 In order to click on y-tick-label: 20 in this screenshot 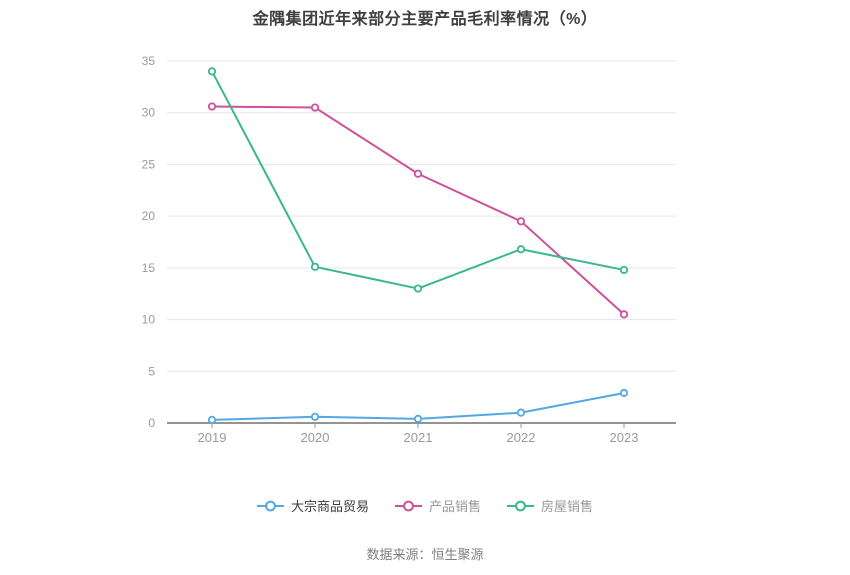, I will do `click(149, 216)`.